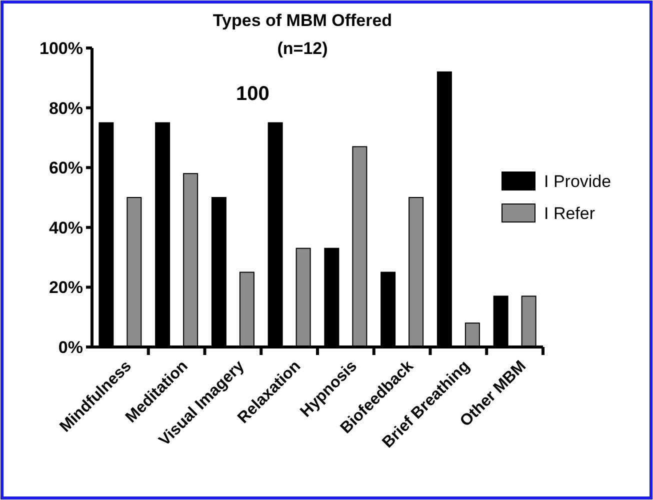 Image resolution: width=653 pixels, height=500 pixels. I want to click on legend-label: I Provide, so click(578, 181).